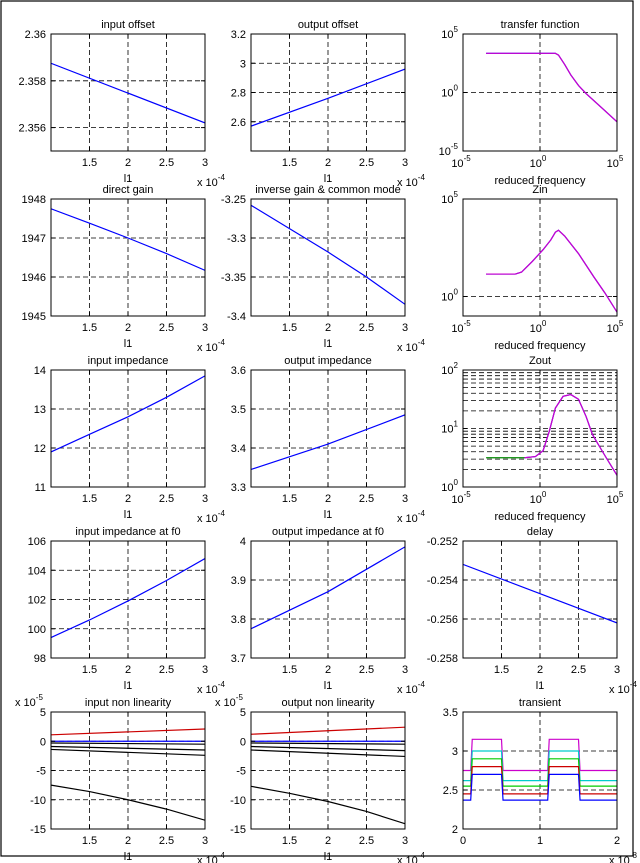  I want to click on subplot-title: input non linearity, so click(128, 703).